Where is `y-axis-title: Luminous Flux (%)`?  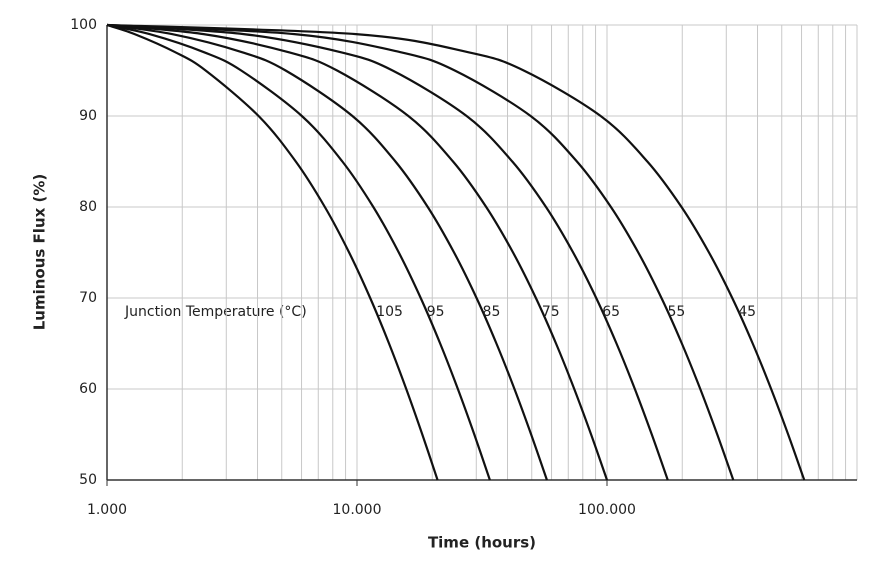 y-axis-title: Luminous Flux (%) is located at coordinates (40, 252).